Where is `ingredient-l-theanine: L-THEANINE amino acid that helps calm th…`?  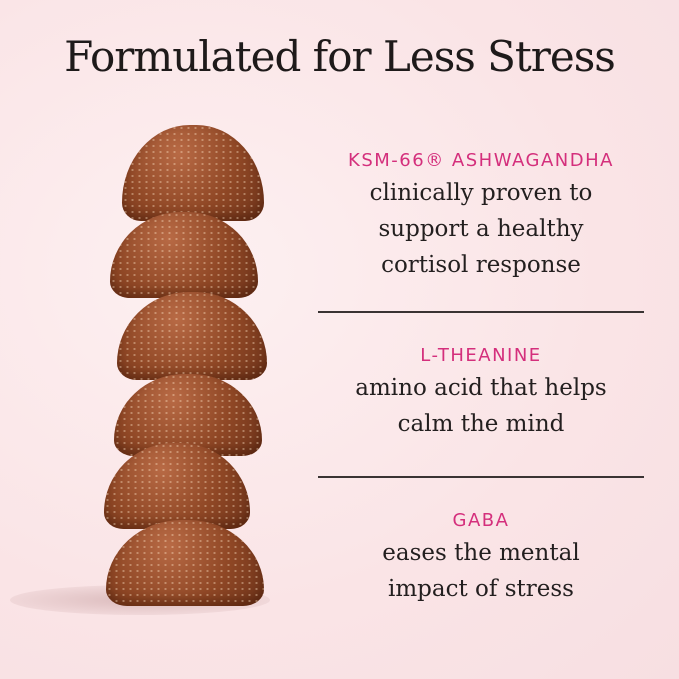
ingredient-l-theanine: L-THEANINE amino acid that helps calm th… is located at coordinates (481, 393).